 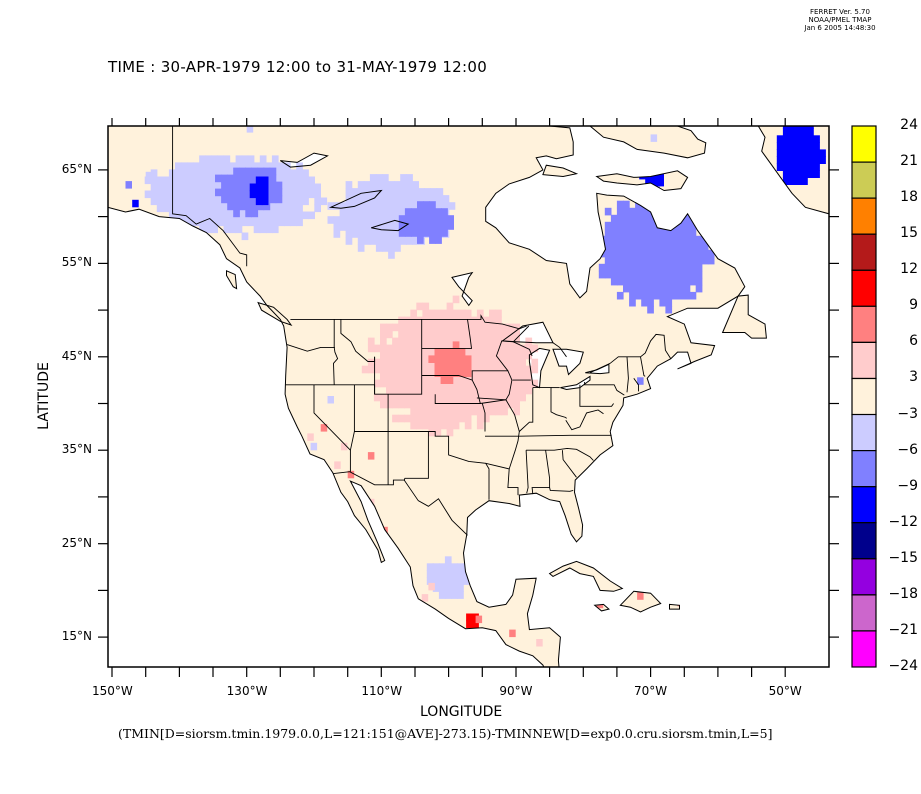 I want to click on lake-outline, so click(x=304, y=160).